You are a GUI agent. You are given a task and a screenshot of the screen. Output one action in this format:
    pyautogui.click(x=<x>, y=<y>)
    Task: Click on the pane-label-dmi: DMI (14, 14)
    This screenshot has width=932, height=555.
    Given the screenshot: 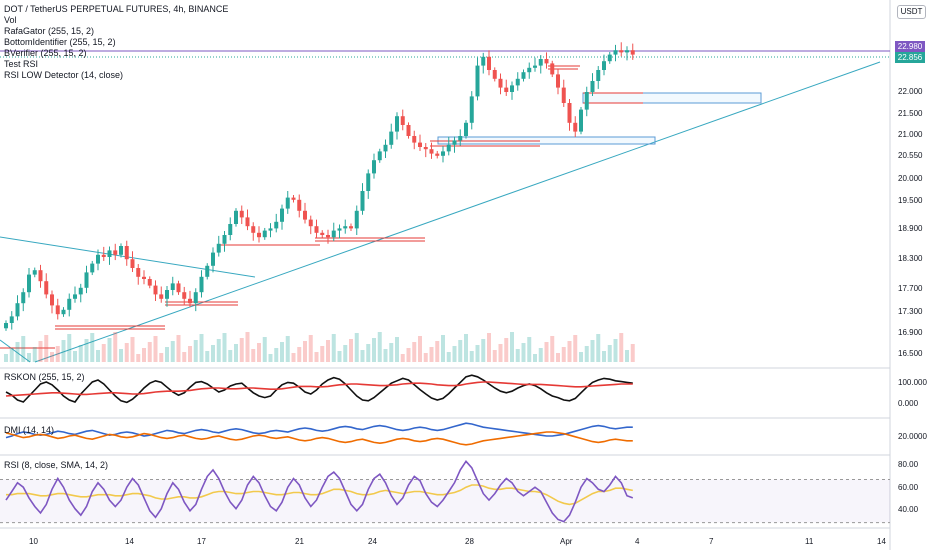 What is the action you would take?
    pyautogui.click(x=29, y=430)
    